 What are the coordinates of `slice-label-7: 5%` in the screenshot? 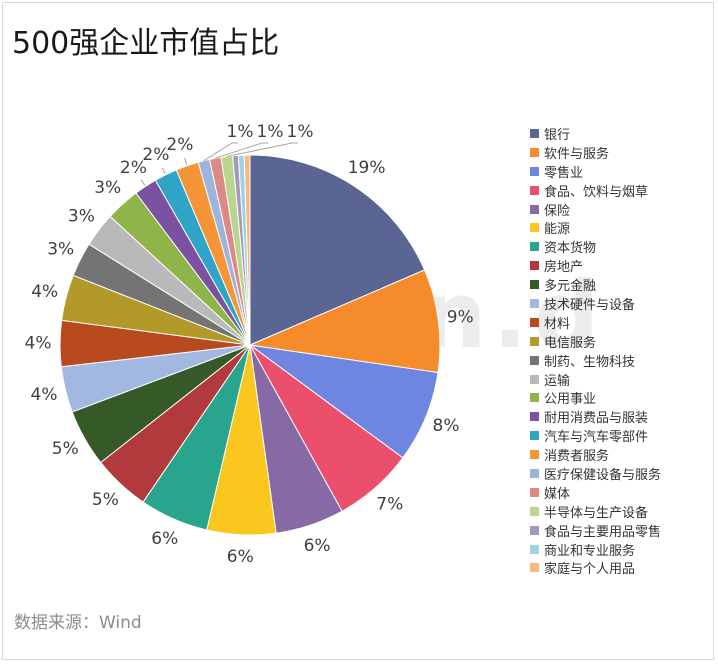 It's located at (105, 500).